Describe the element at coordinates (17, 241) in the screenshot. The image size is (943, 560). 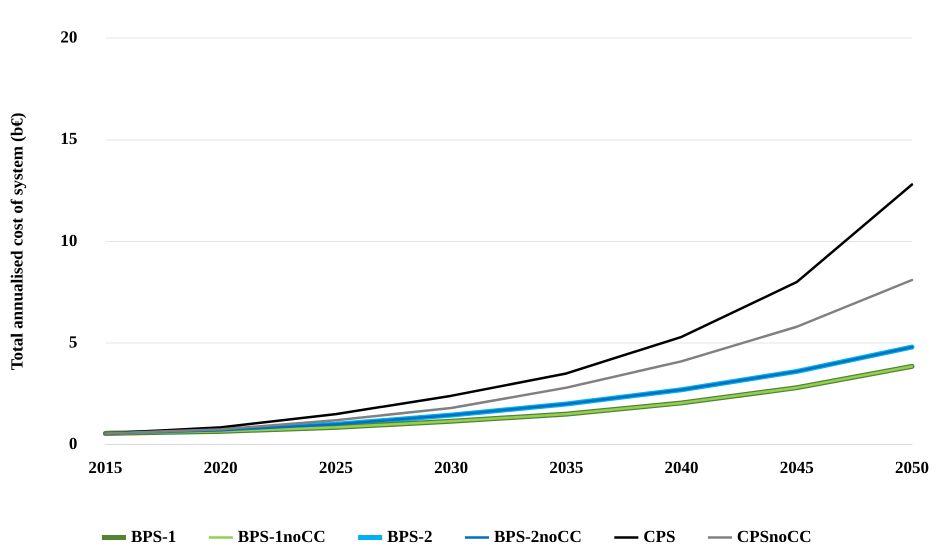
I see `y-axis-title: Total annualised cost of system (b€)` at that location.